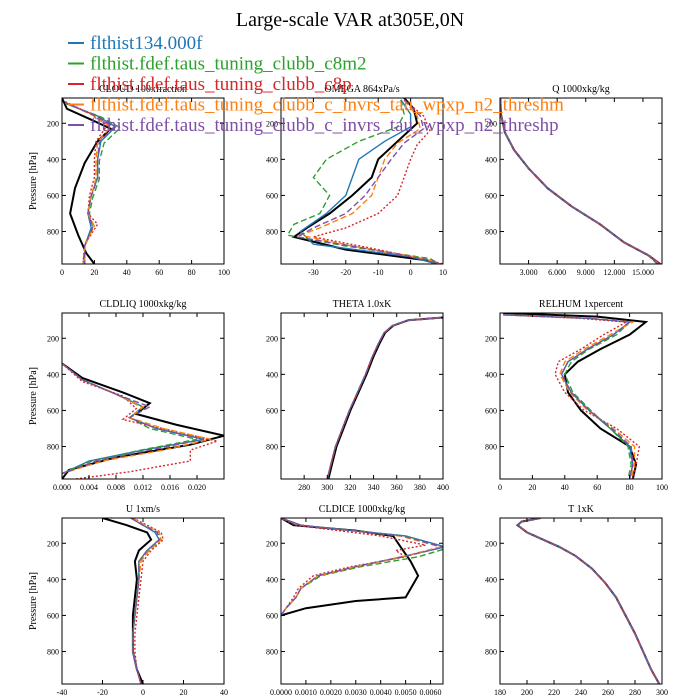  What do you see at coordinates (431, 692) in the screenshot?
I see `x-tick-label: 0.0060` at bounding box center [431, 692].